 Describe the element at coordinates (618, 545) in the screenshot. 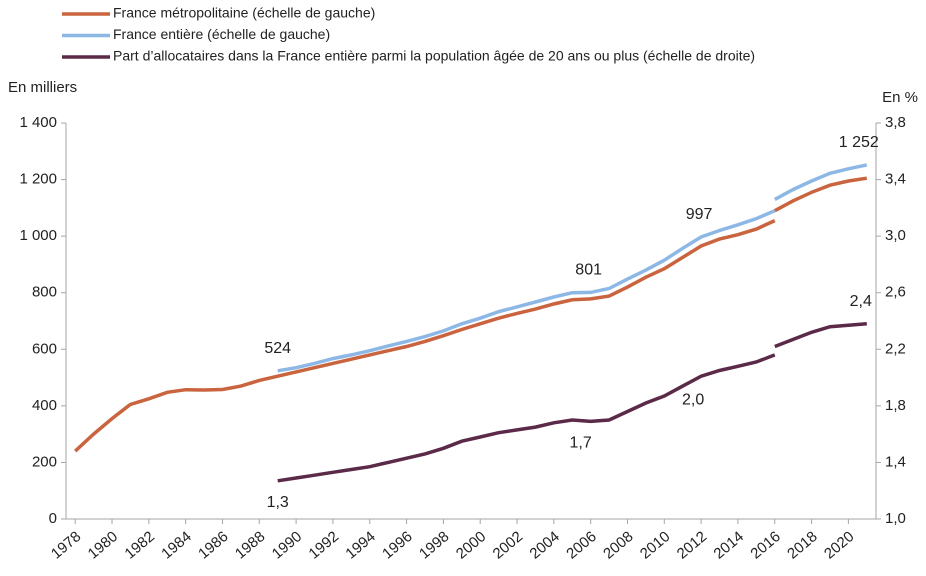

I see `x-tick-label: 2008` at that location.